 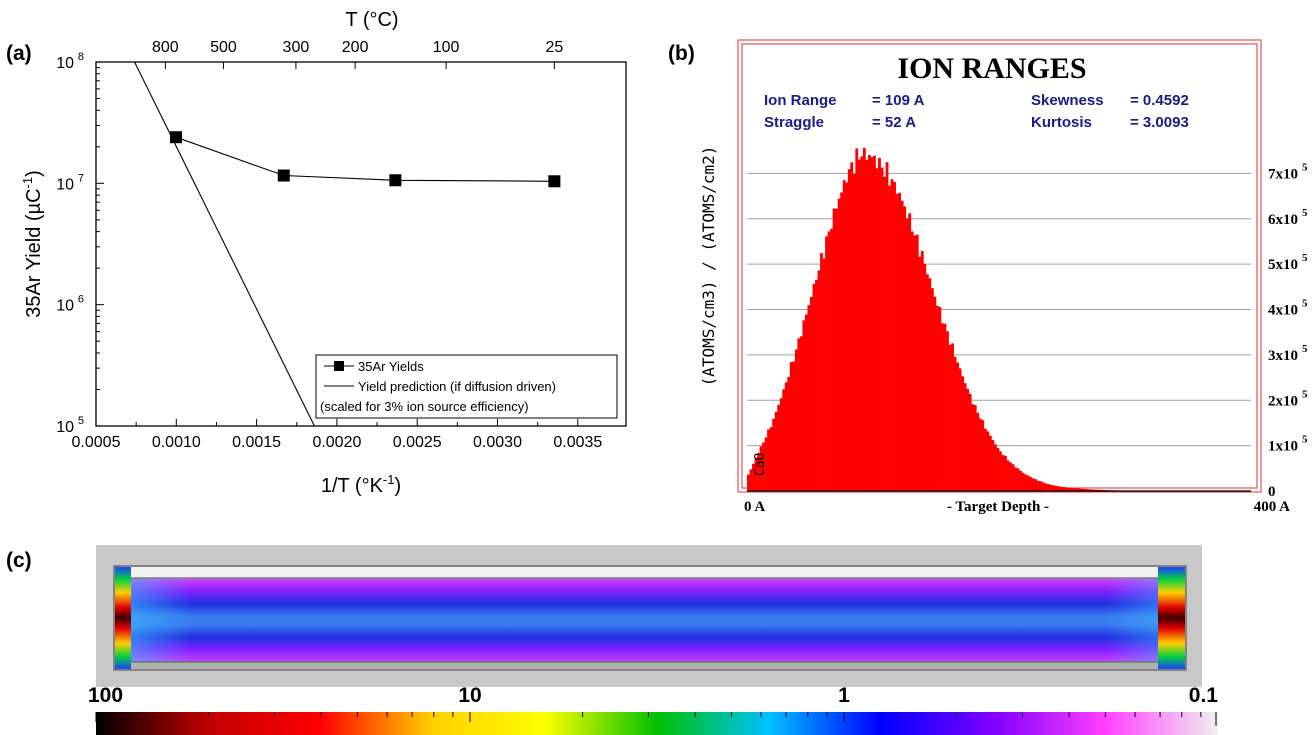 I want to click on top-tick-label-a: 300, so click(x=296, y=47).